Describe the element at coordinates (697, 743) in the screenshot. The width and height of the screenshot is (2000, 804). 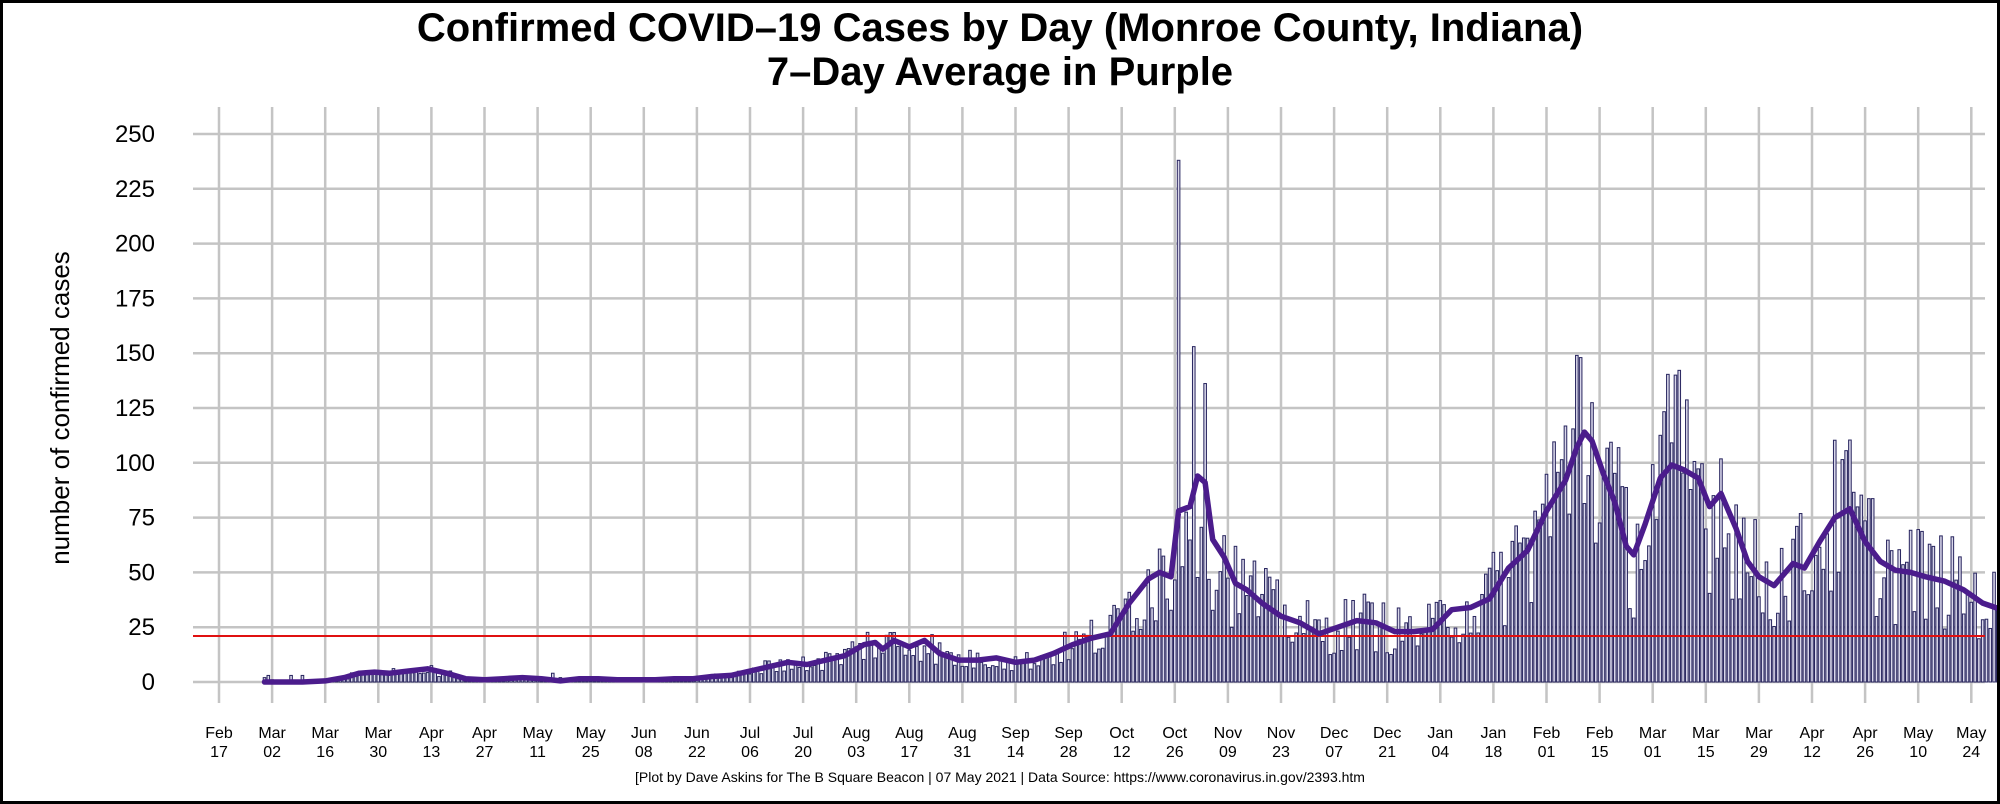
I see `x-tick-label-9: Jun 22` at that location.